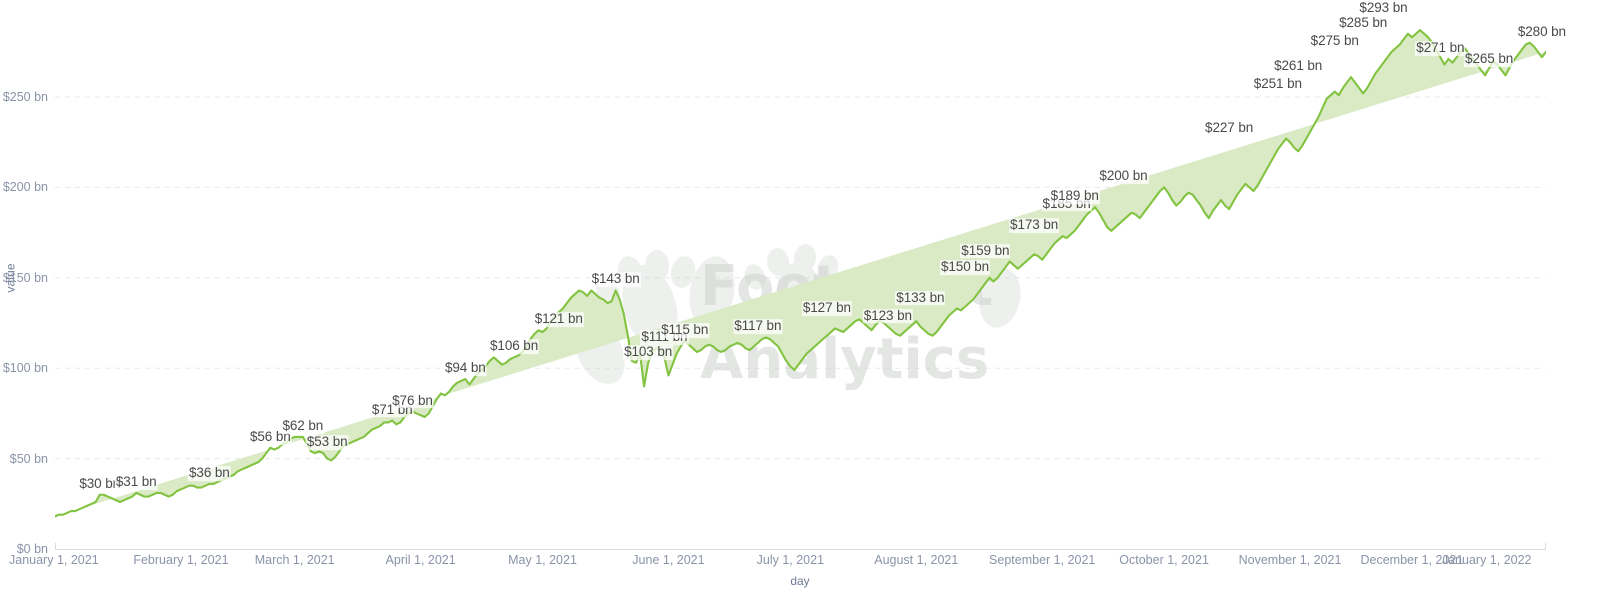 The width and height of the screenshot is (1600, 601). I want to click on data-point-label: $106 bn, so click(514, 346).